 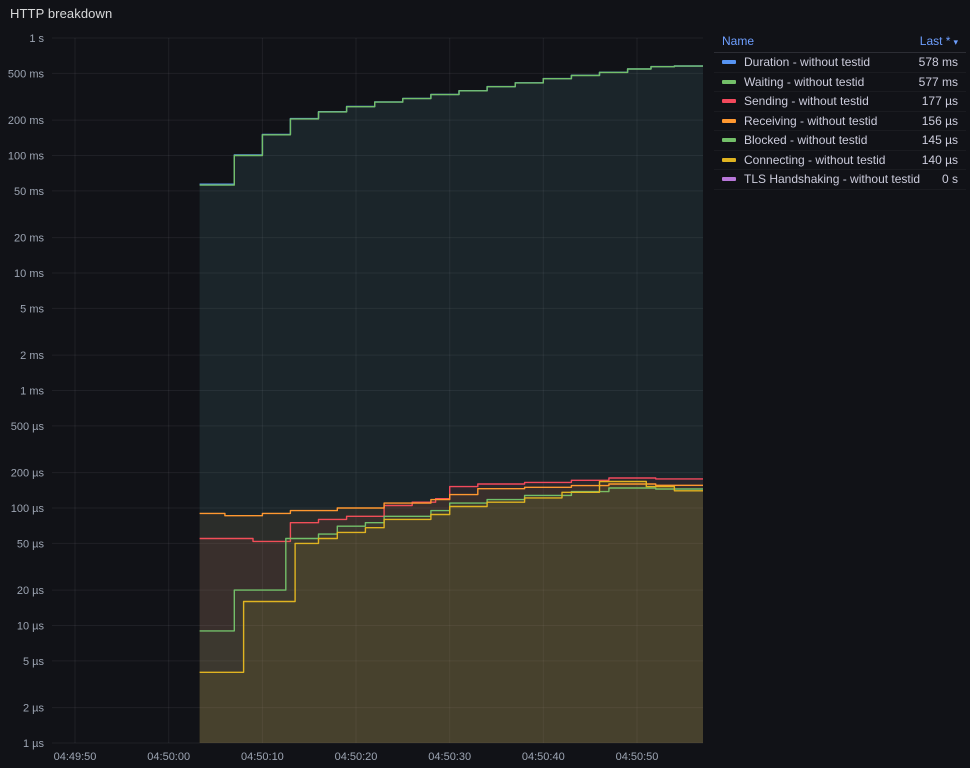 I want to click on y-axis-tick-label: 5 ms, so click(x=32, y=309).